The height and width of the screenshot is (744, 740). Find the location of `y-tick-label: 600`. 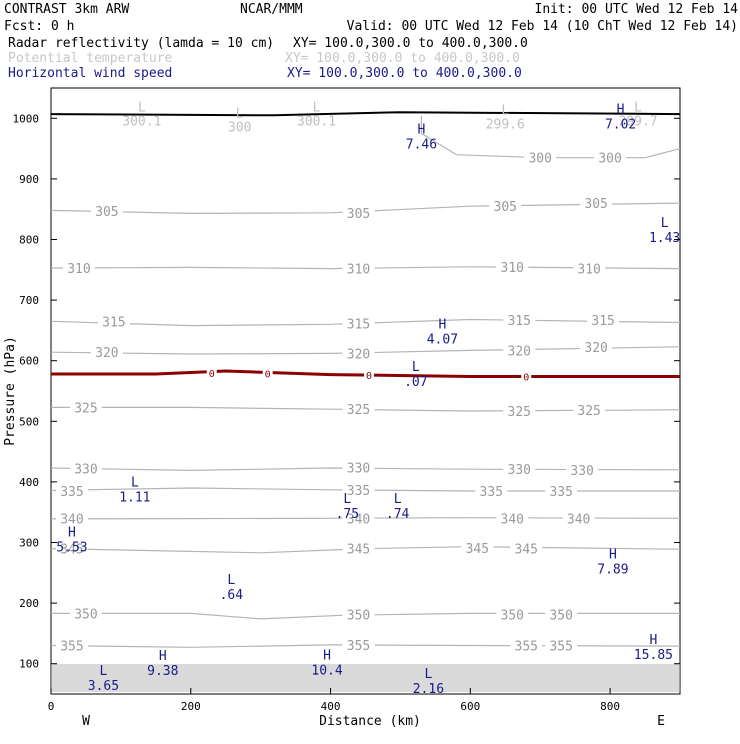

y-tick-label: 600 is located at coordinates (29, 361).